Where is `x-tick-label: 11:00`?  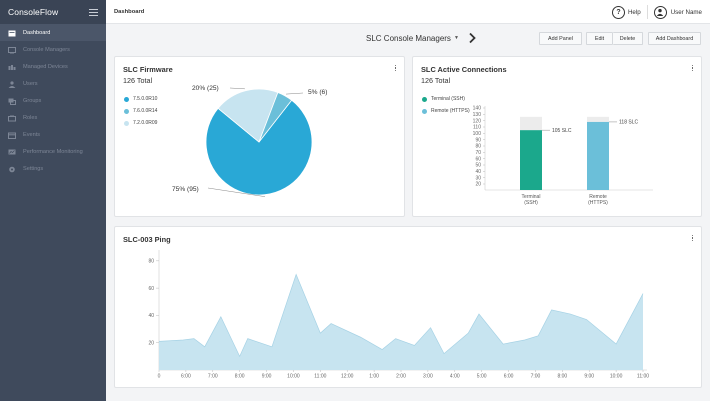
x-tick-label: 11:00 is located at coordinates (320, 377).